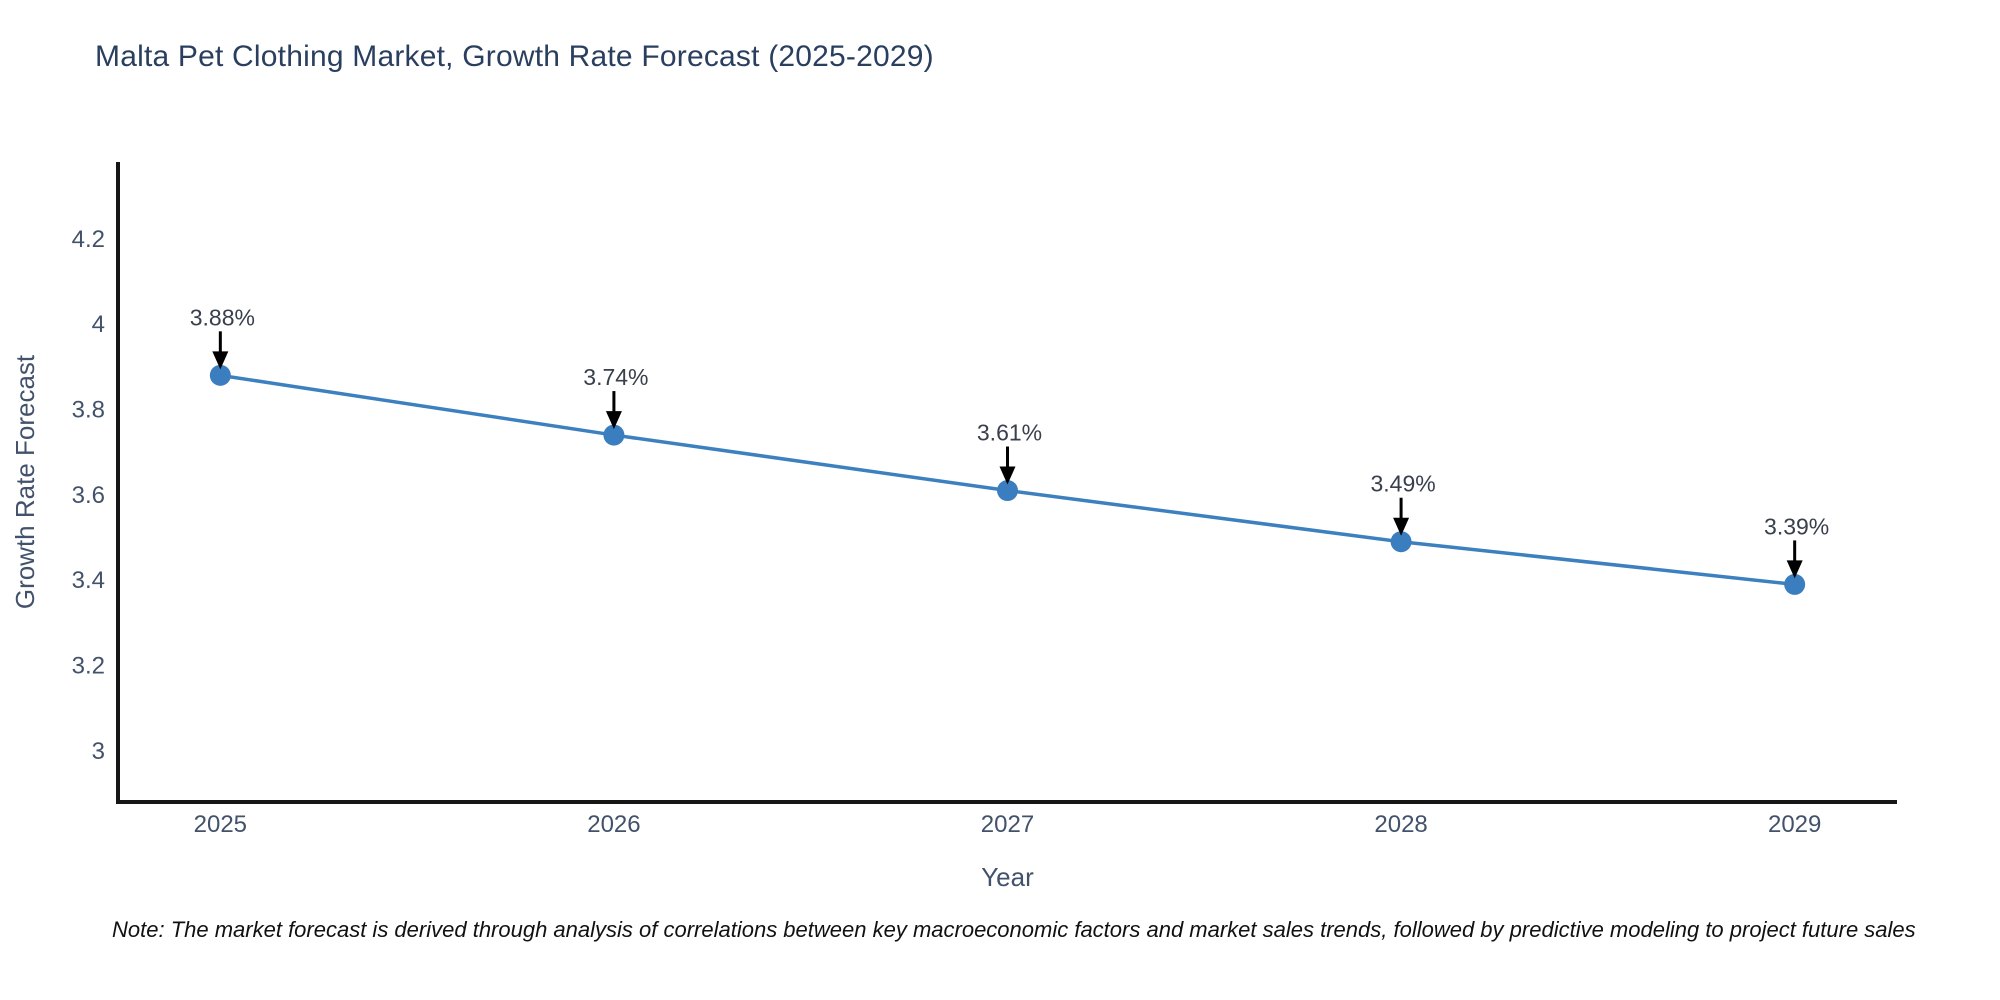 The height and width of the screenshot is (1000, 2000). What do you see at coordinates (222, 317) in the screenshot?
I see `data-point-label: 3.88%` at bounding box center [222, 317].